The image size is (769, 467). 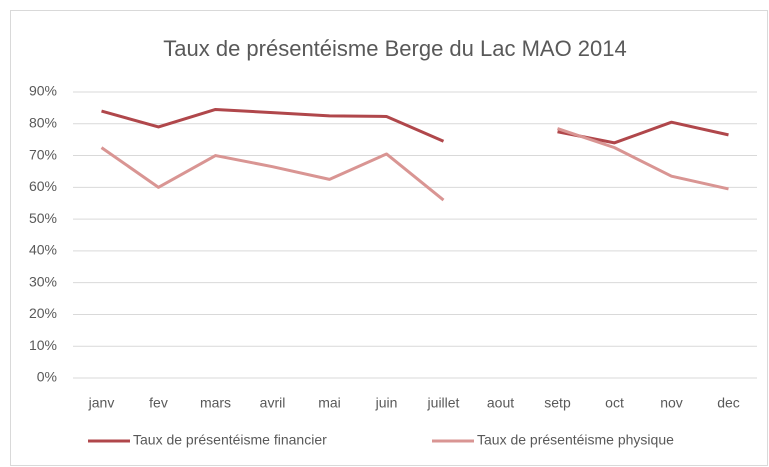 I want to click on x-tick-label: aout, so click(x=500, y=403).